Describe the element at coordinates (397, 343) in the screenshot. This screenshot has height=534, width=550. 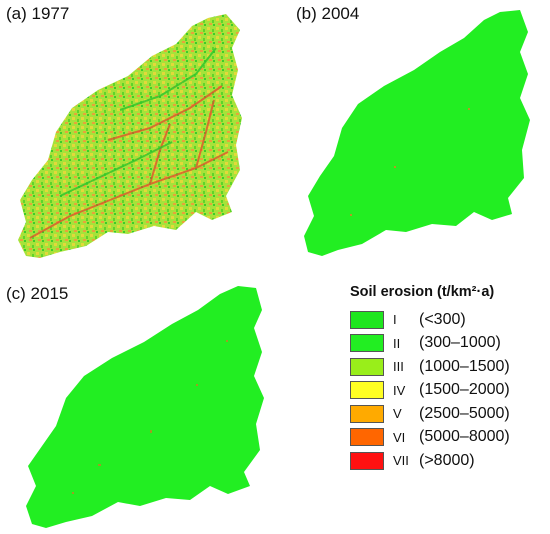
I see `legend-class-numeral: II` at that location.